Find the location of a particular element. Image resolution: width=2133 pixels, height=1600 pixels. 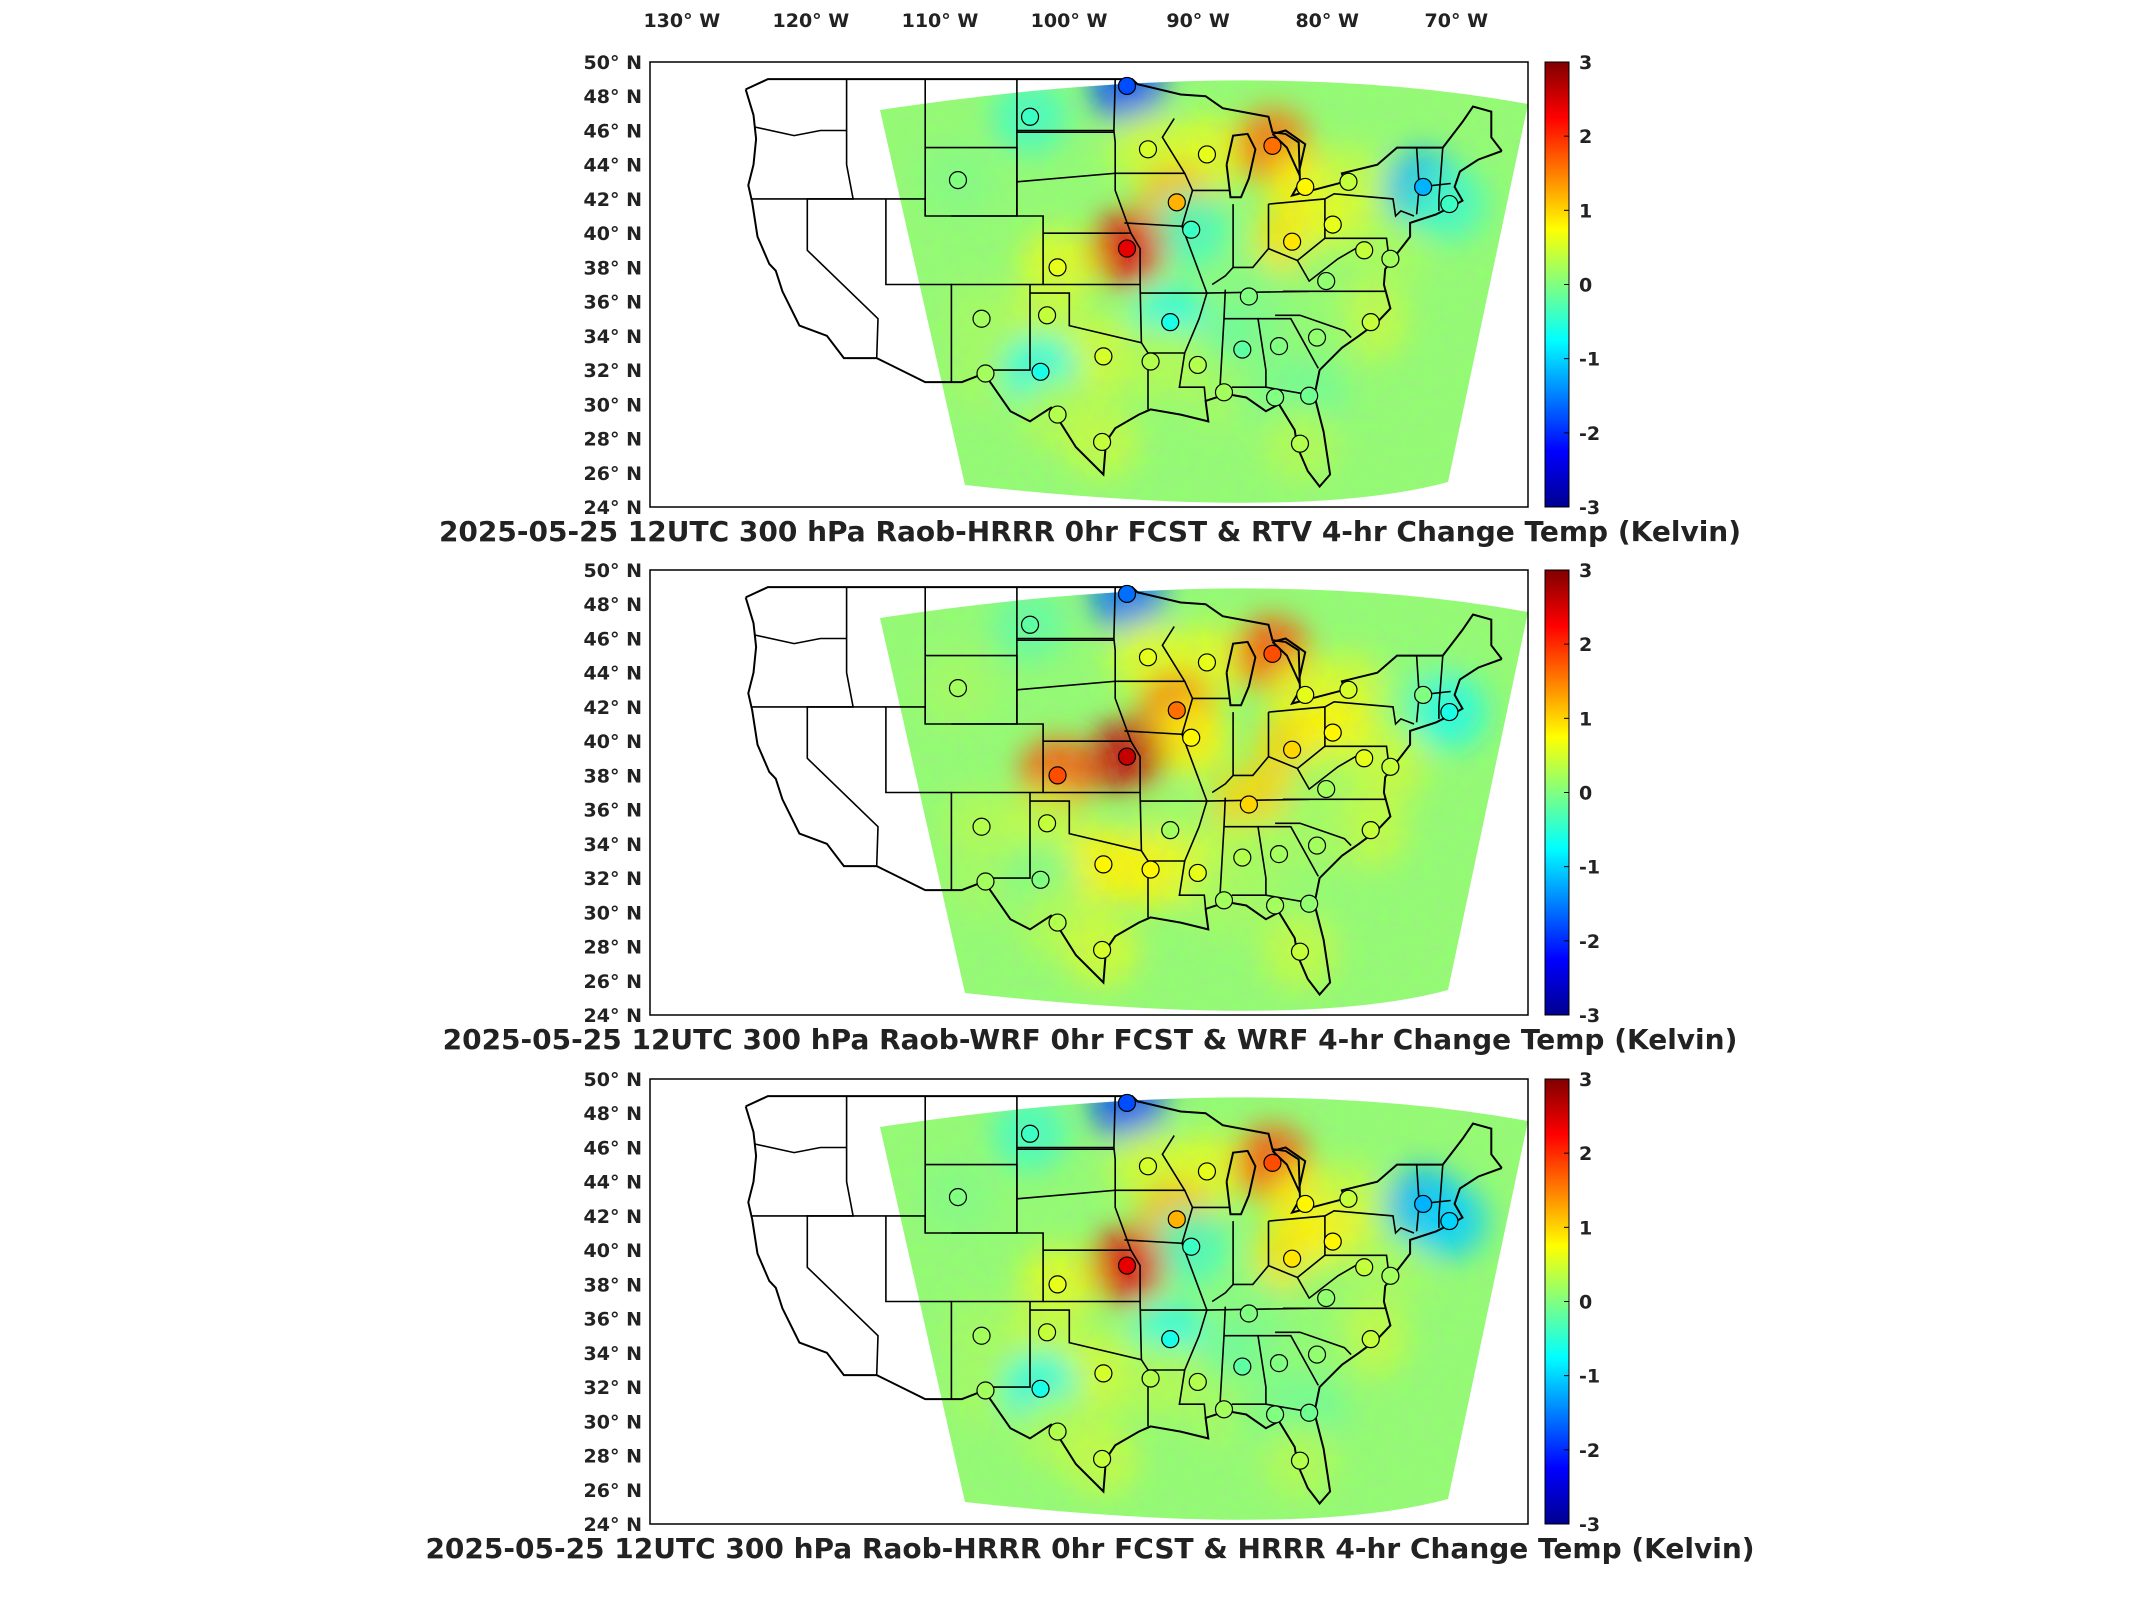

colorbar-tick-label: 2 is located at coordinates (1585, 137).